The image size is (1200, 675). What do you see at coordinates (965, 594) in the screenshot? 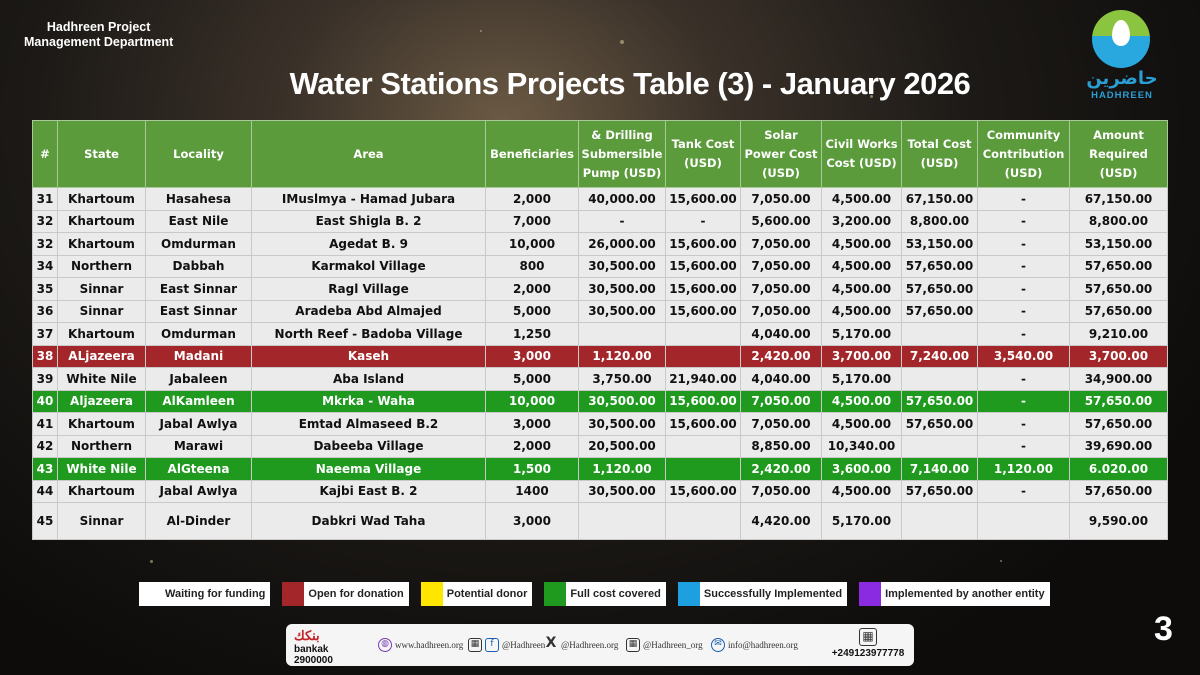
I see `legend-label: Implemented by another entity` at bounding box center [965, 594].